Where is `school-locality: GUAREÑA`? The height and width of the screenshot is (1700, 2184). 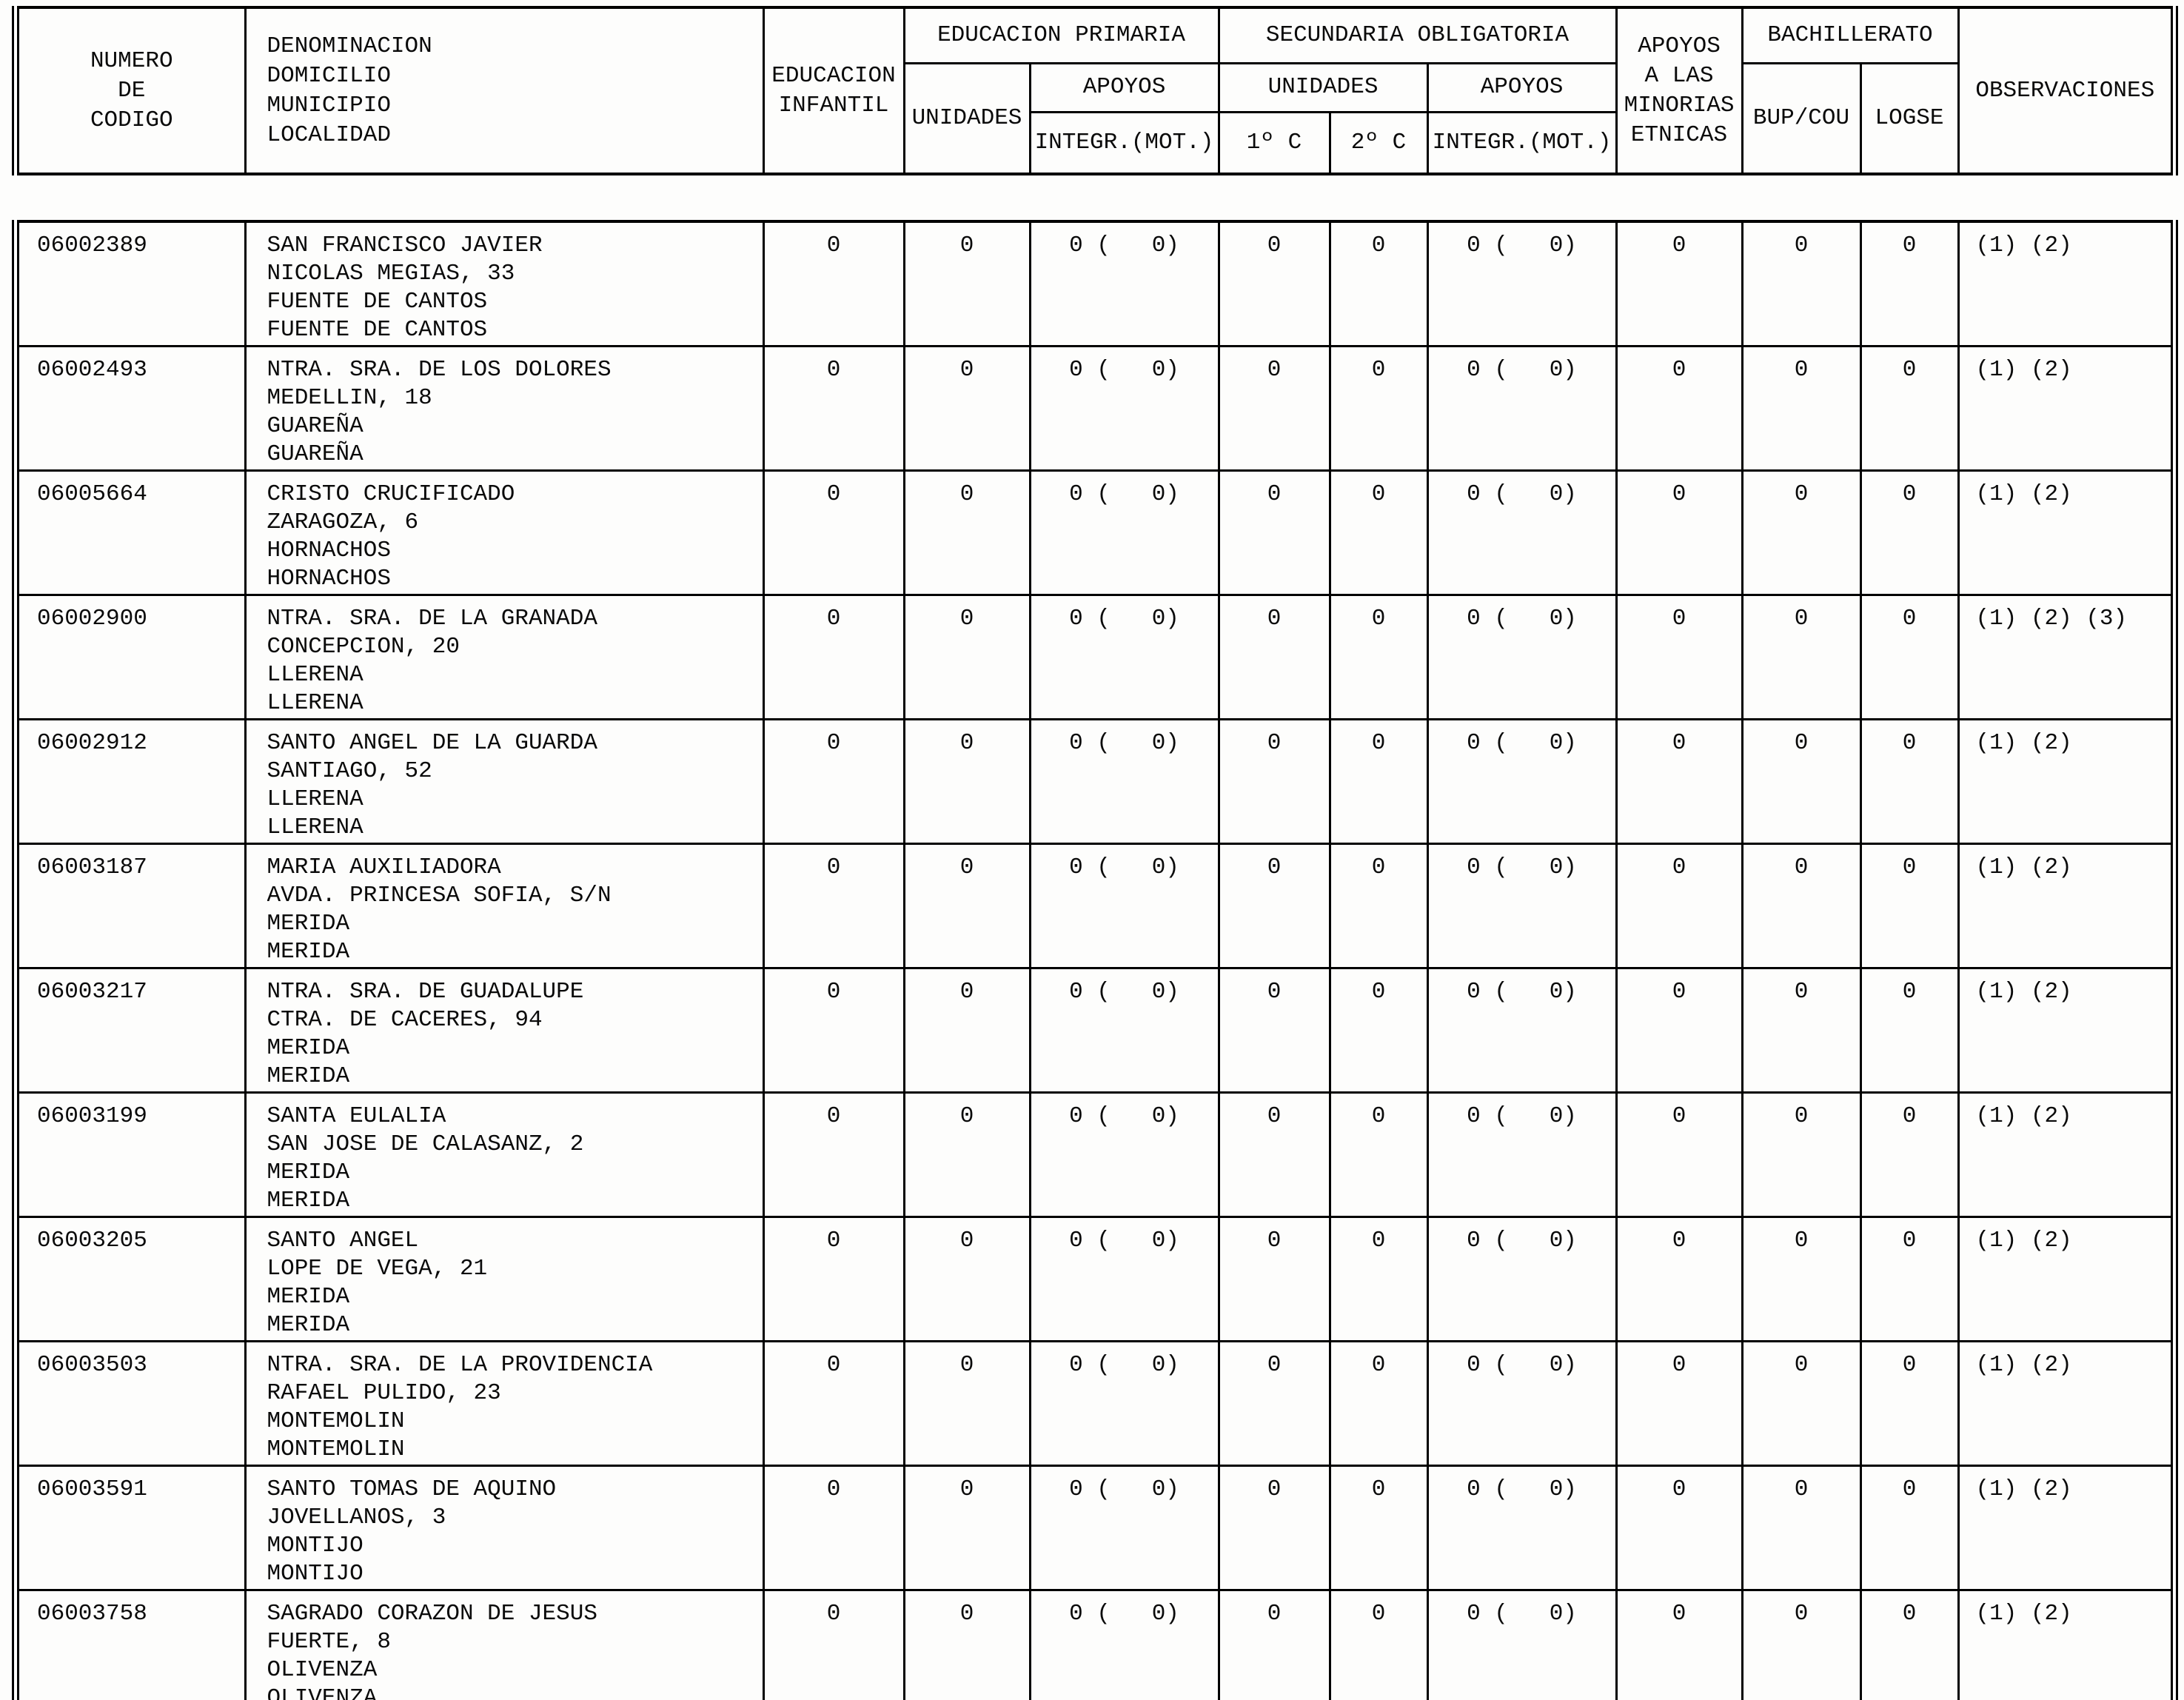 school-locality: GUAREÑA is located at coordinates (315, 454).